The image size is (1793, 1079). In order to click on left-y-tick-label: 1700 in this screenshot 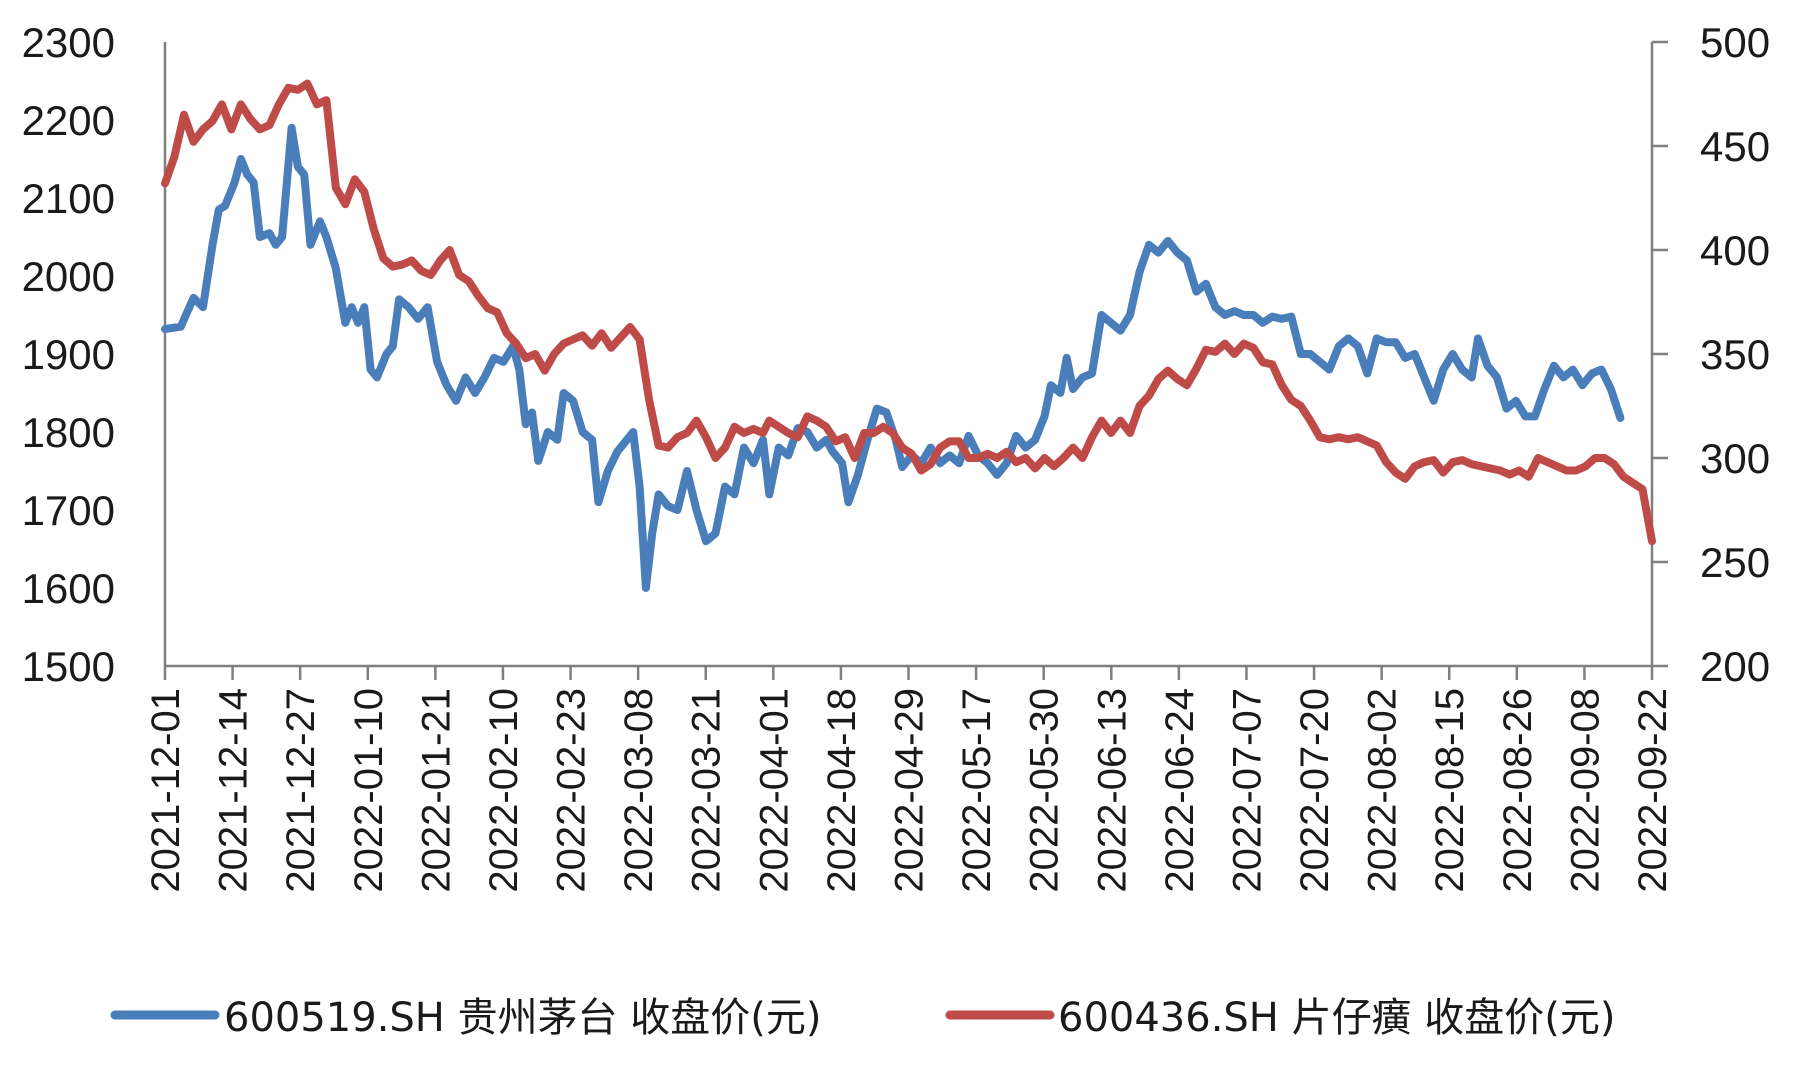, I will do `click(68, 510)`.